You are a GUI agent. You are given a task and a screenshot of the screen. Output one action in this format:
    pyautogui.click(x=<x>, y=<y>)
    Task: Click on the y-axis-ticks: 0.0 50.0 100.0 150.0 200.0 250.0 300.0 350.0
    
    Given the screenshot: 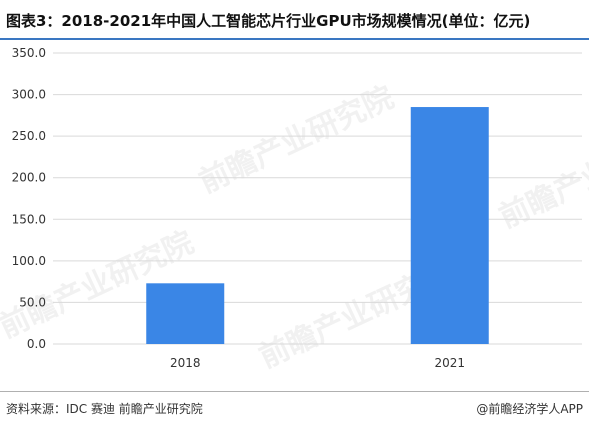 What is the action you would take?
    pyautogui.click(x=29, y=198)
    